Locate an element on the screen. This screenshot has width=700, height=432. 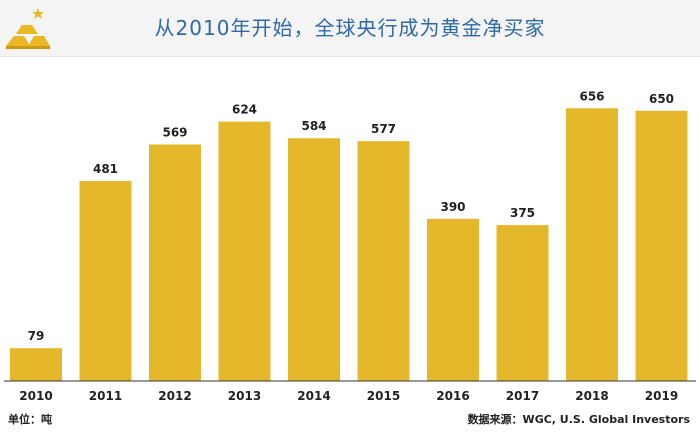
source-label: 数据来源：WGC, U.S. Global Investors is located at coordinates (578, 419).